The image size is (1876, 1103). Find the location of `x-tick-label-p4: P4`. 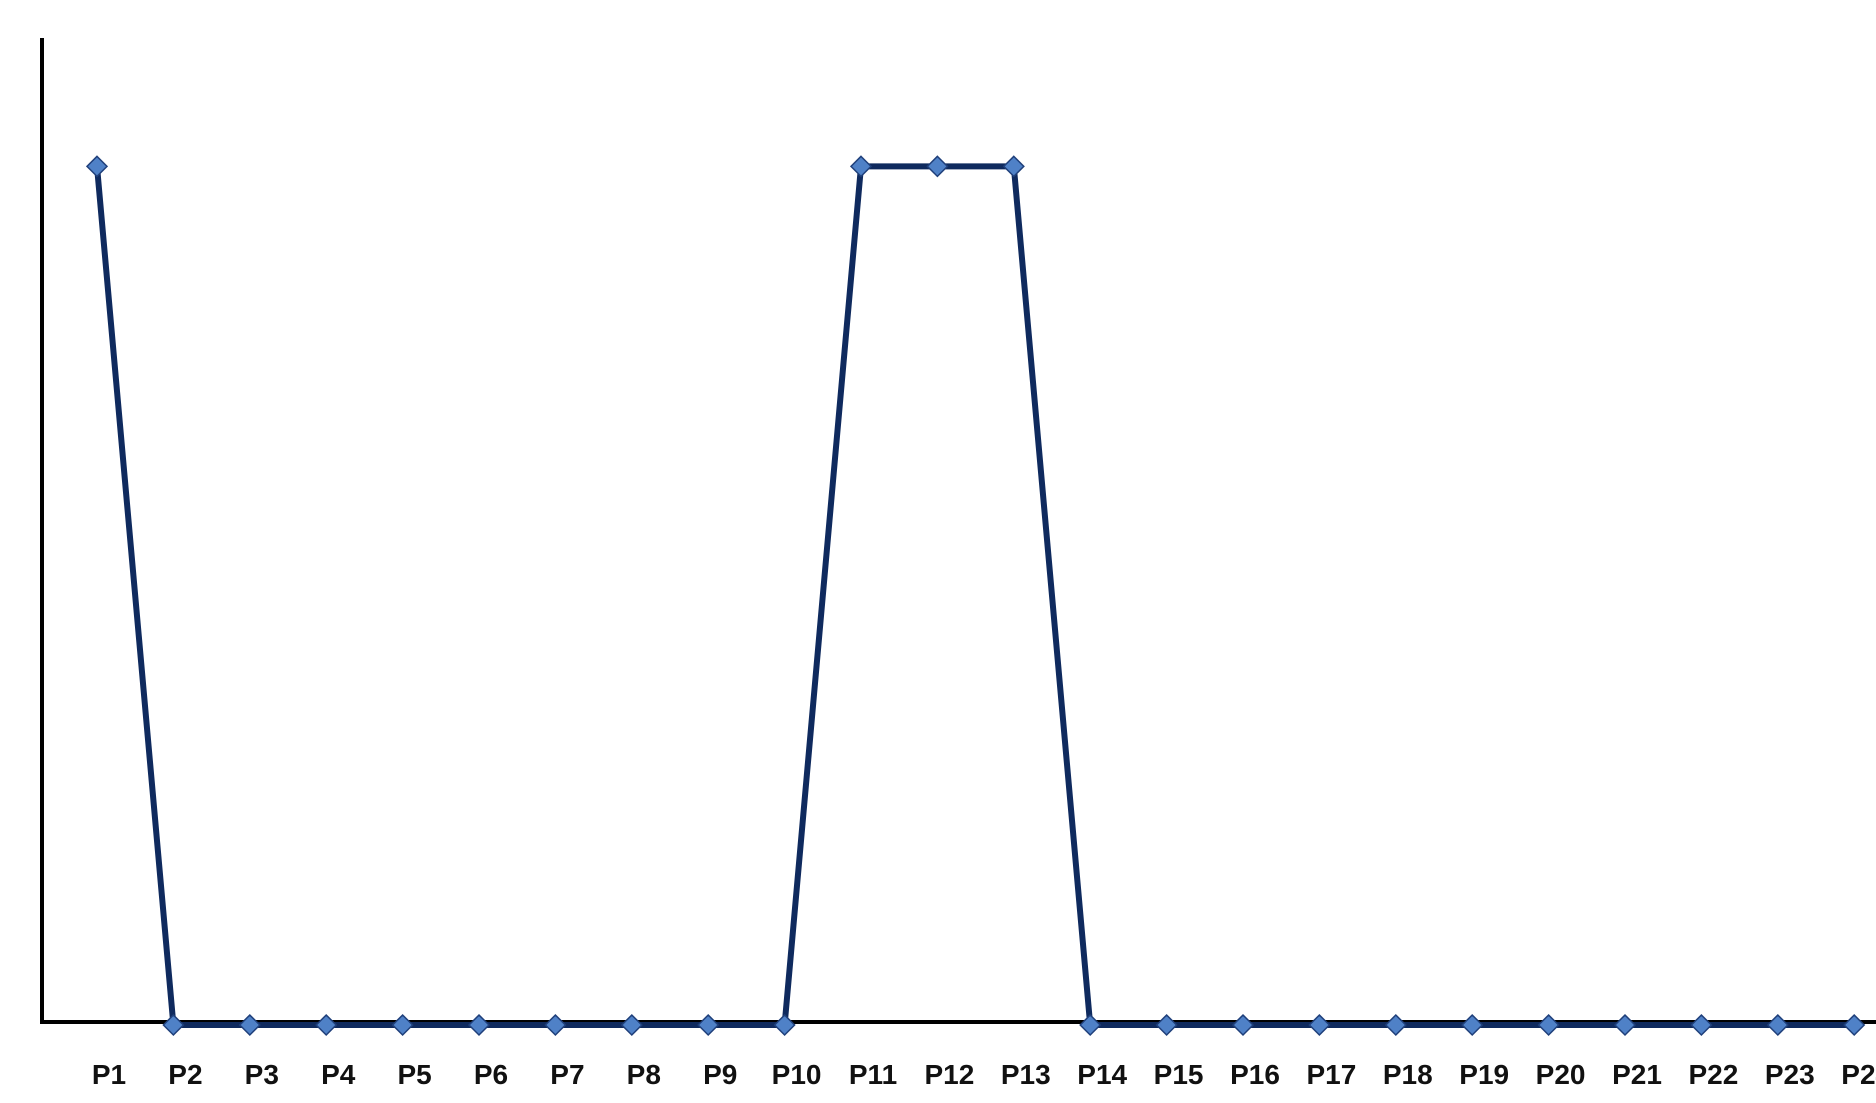

x-tick-label-p4: P4 is located at coordinates (338, 1074).